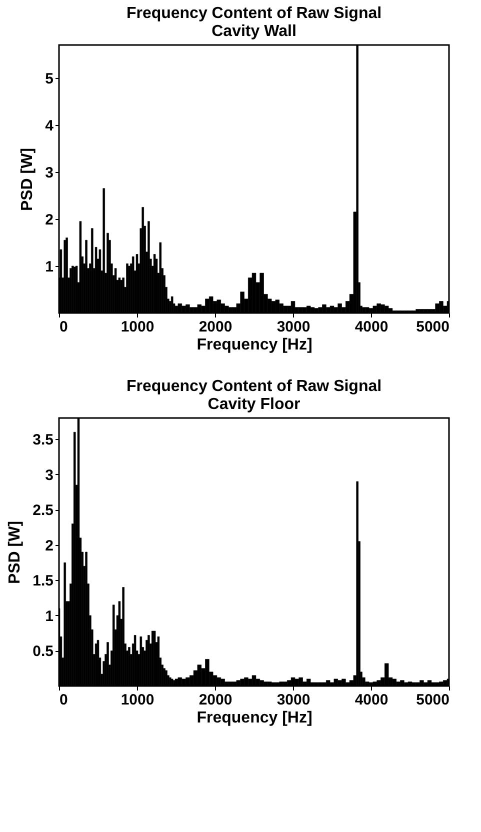 The height and width of the screenshot is (832, 481). I want to click on y-tick-label: 1.5, so click(43, 581).